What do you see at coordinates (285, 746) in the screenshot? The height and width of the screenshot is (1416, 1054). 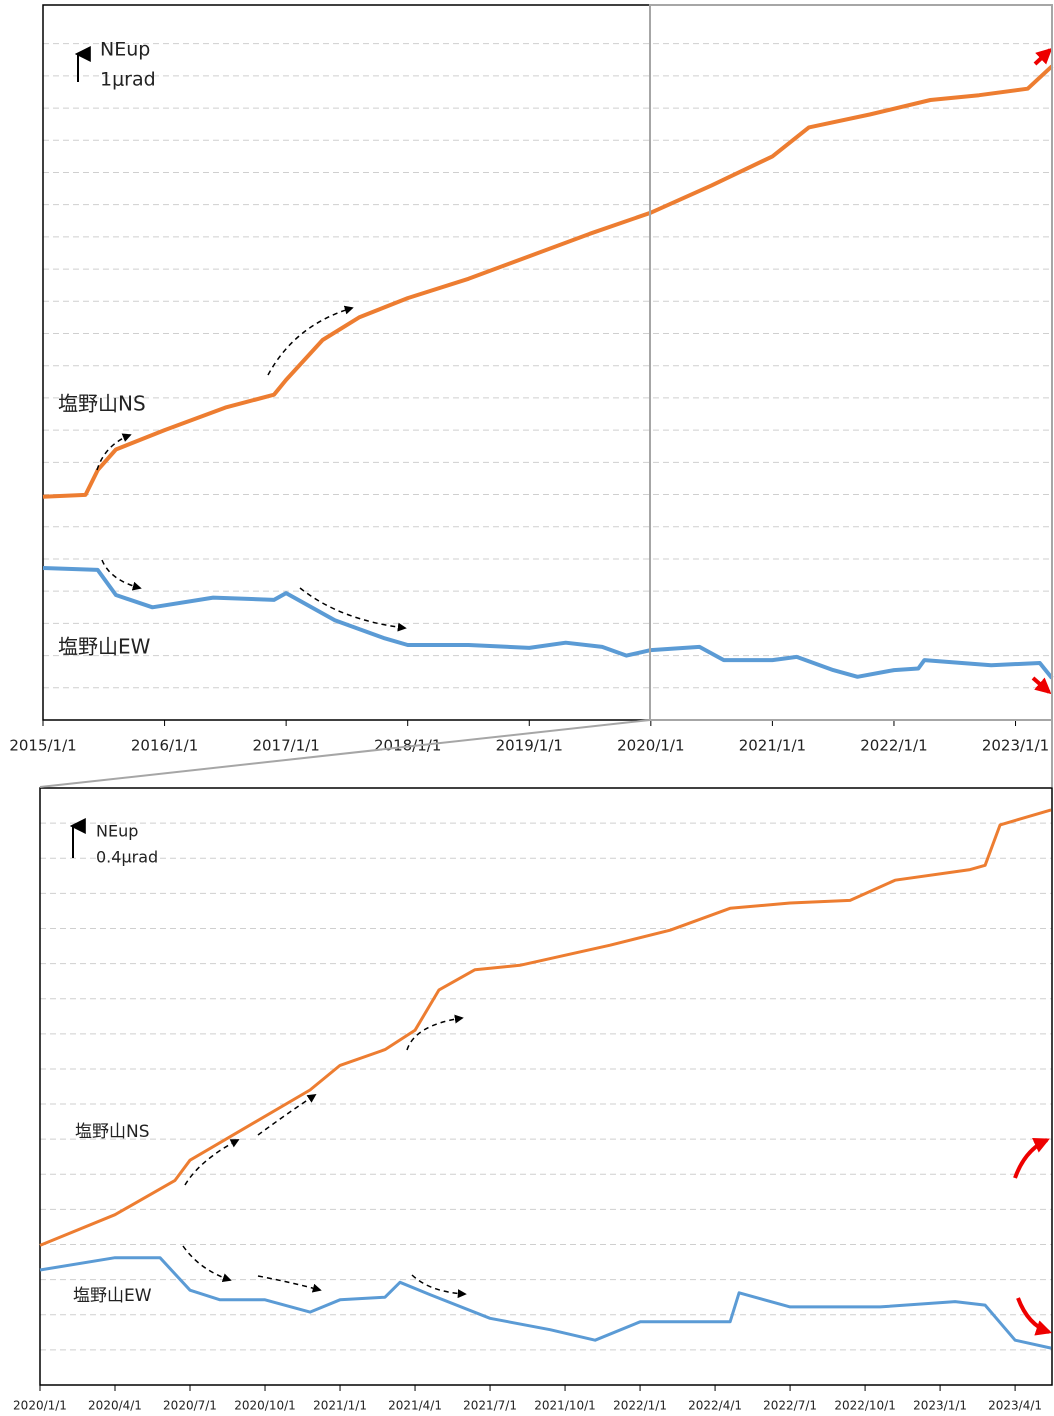 I see `x-tick-label: 2017/1/1` at bounding box center [285, 746].